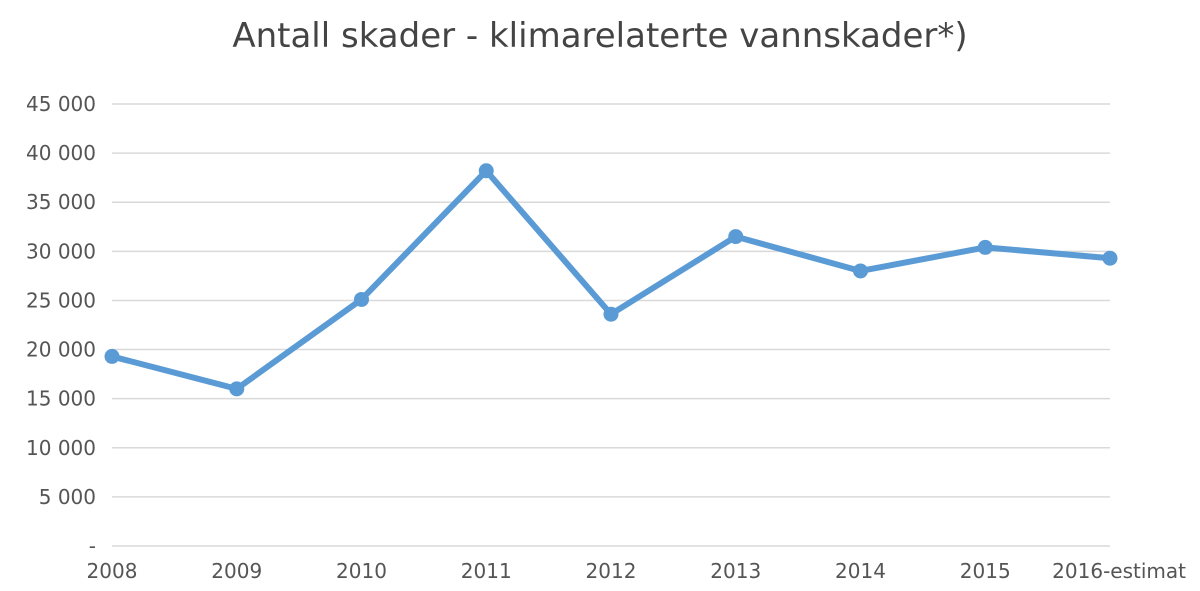 This screenshot has width=1200, height=591. Describe the element at coordinates (61, 153) in the screenshot. I see `y-tick-label: 40 000` at that location.